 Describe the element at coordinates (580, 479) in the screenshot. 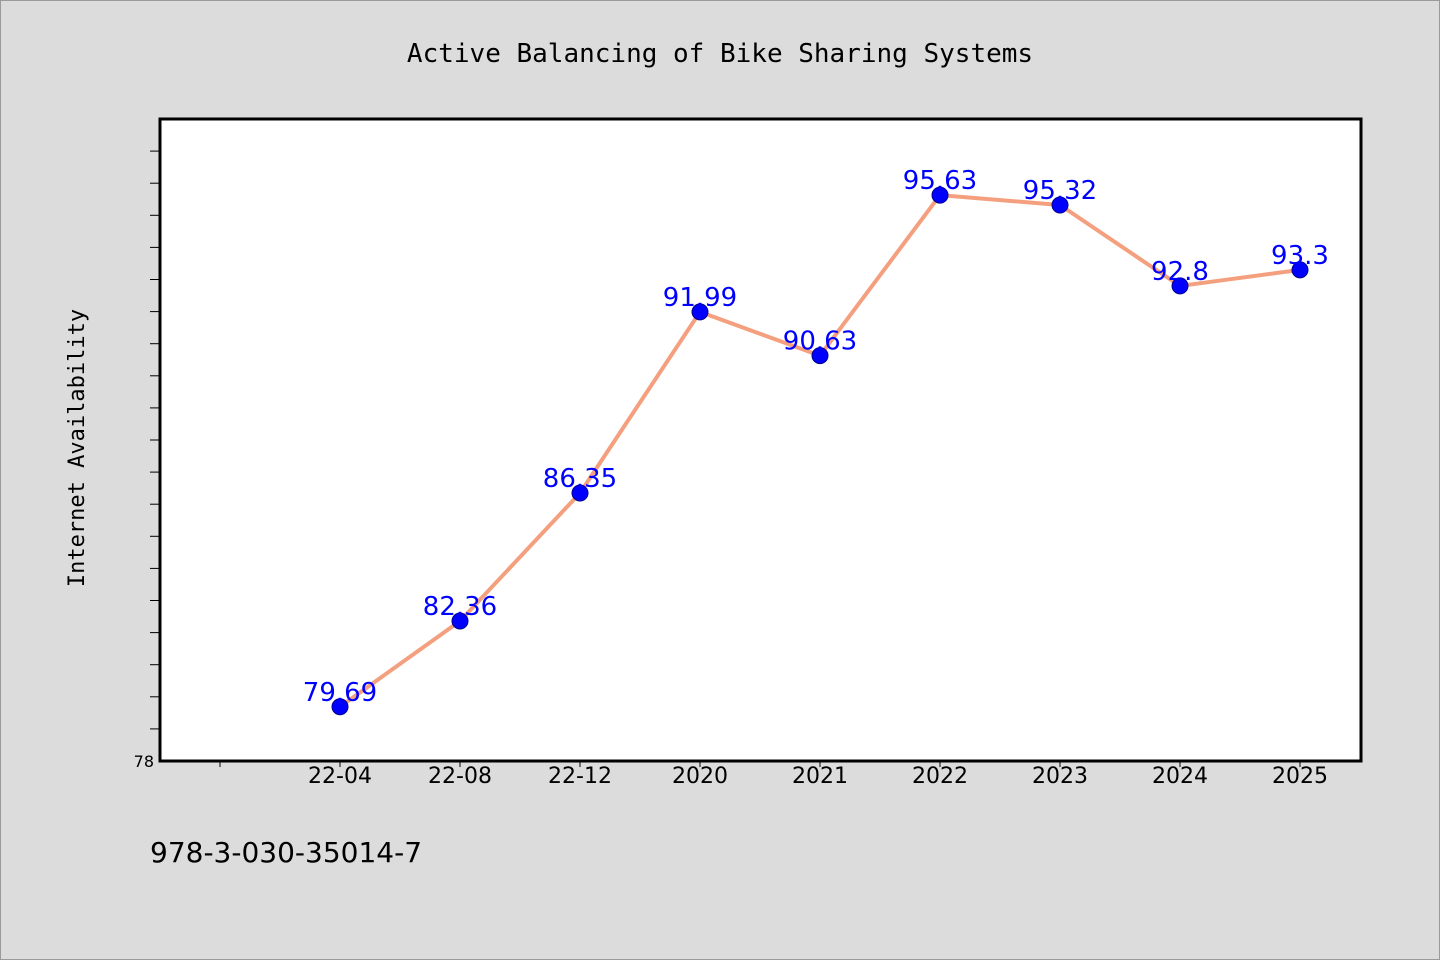

I see `data-label: 86.35` at that location.